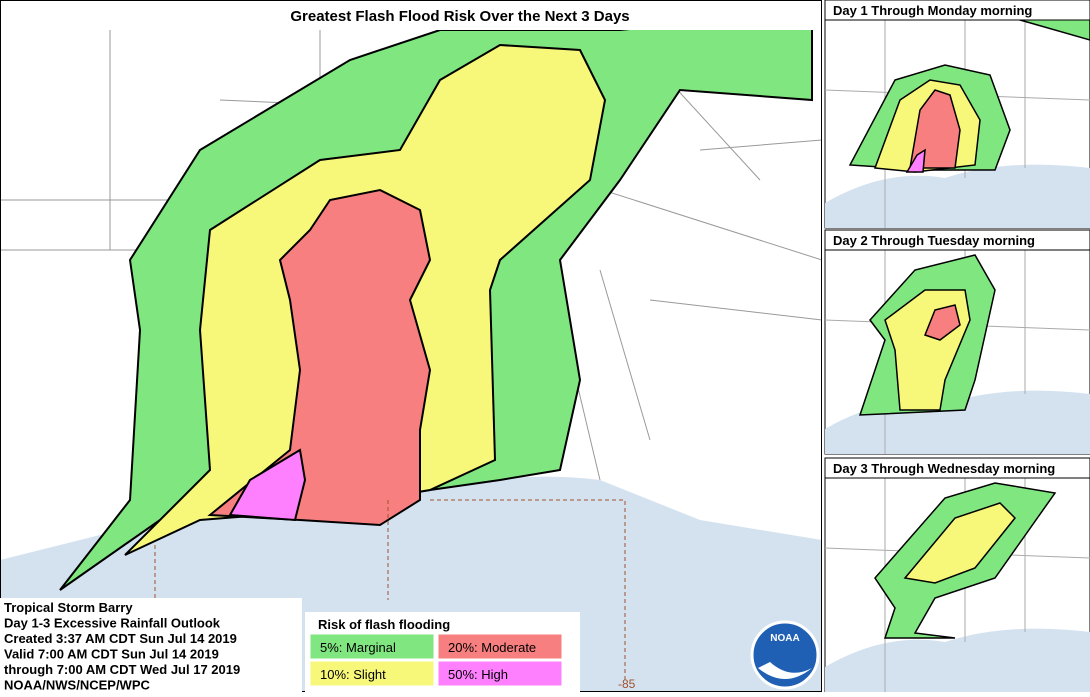  Describe the element at coordinates (77, 685) in the screenshot. I see `info-line: NOAA/NWS/NCEP/WPC` at that location.